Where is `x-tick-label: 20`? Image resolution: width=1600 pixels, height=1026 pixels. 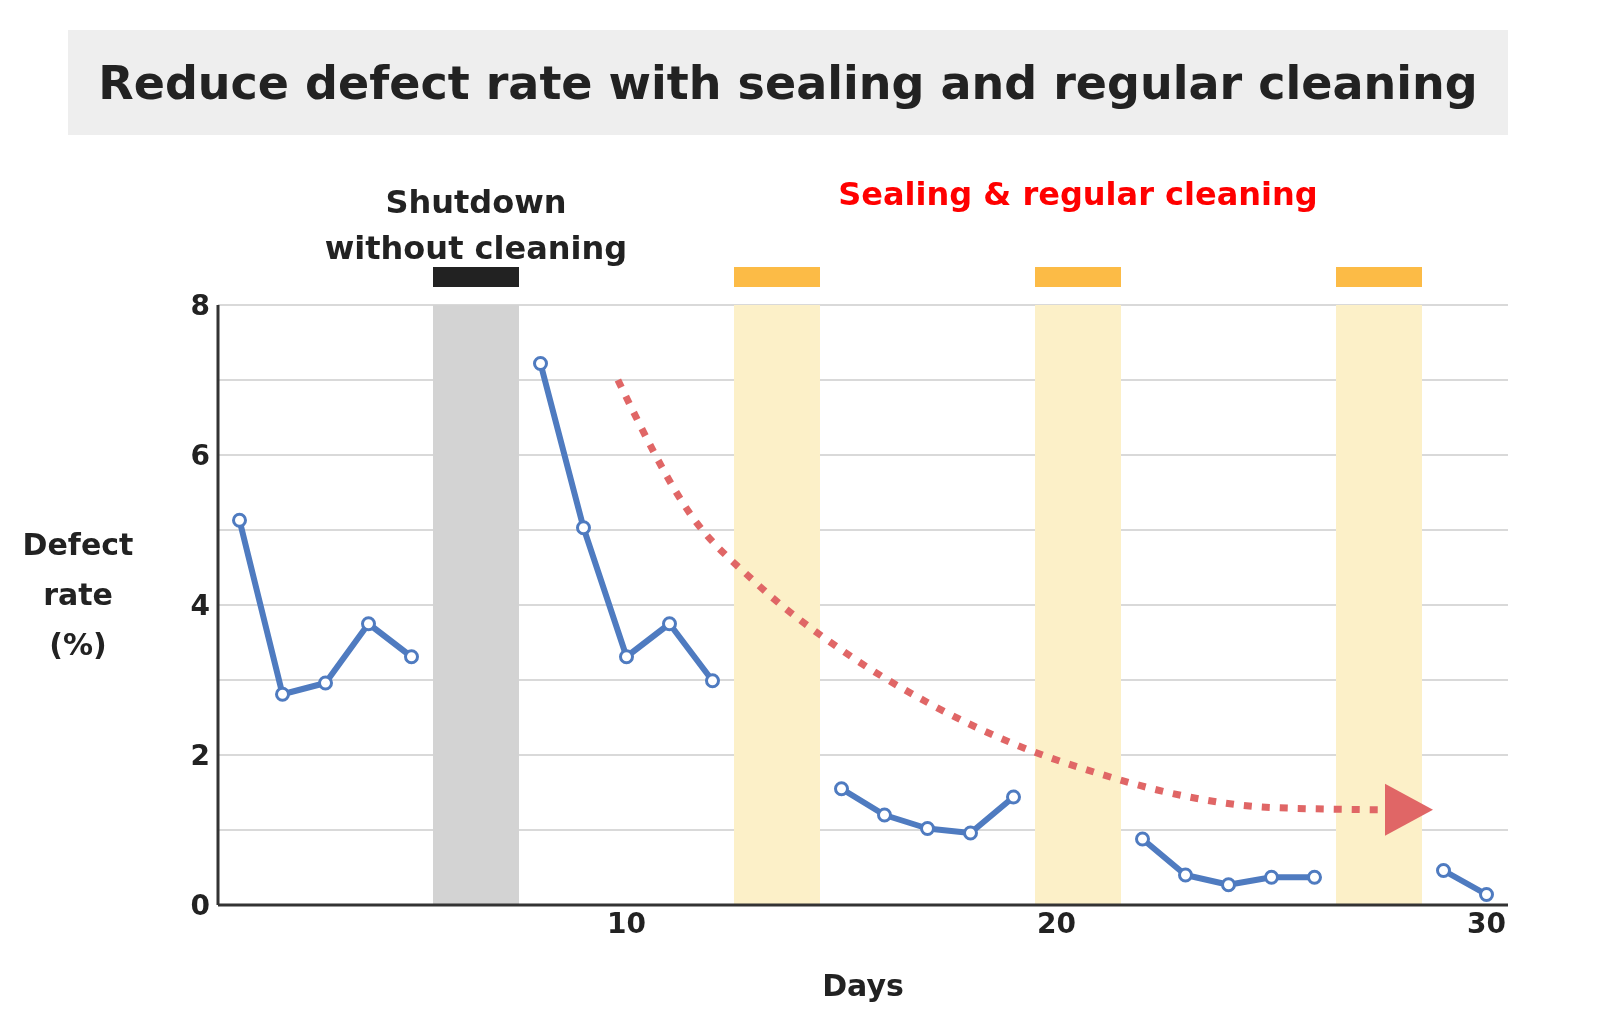 x-tick-label: 20 is located at coordinates (1056, 923).